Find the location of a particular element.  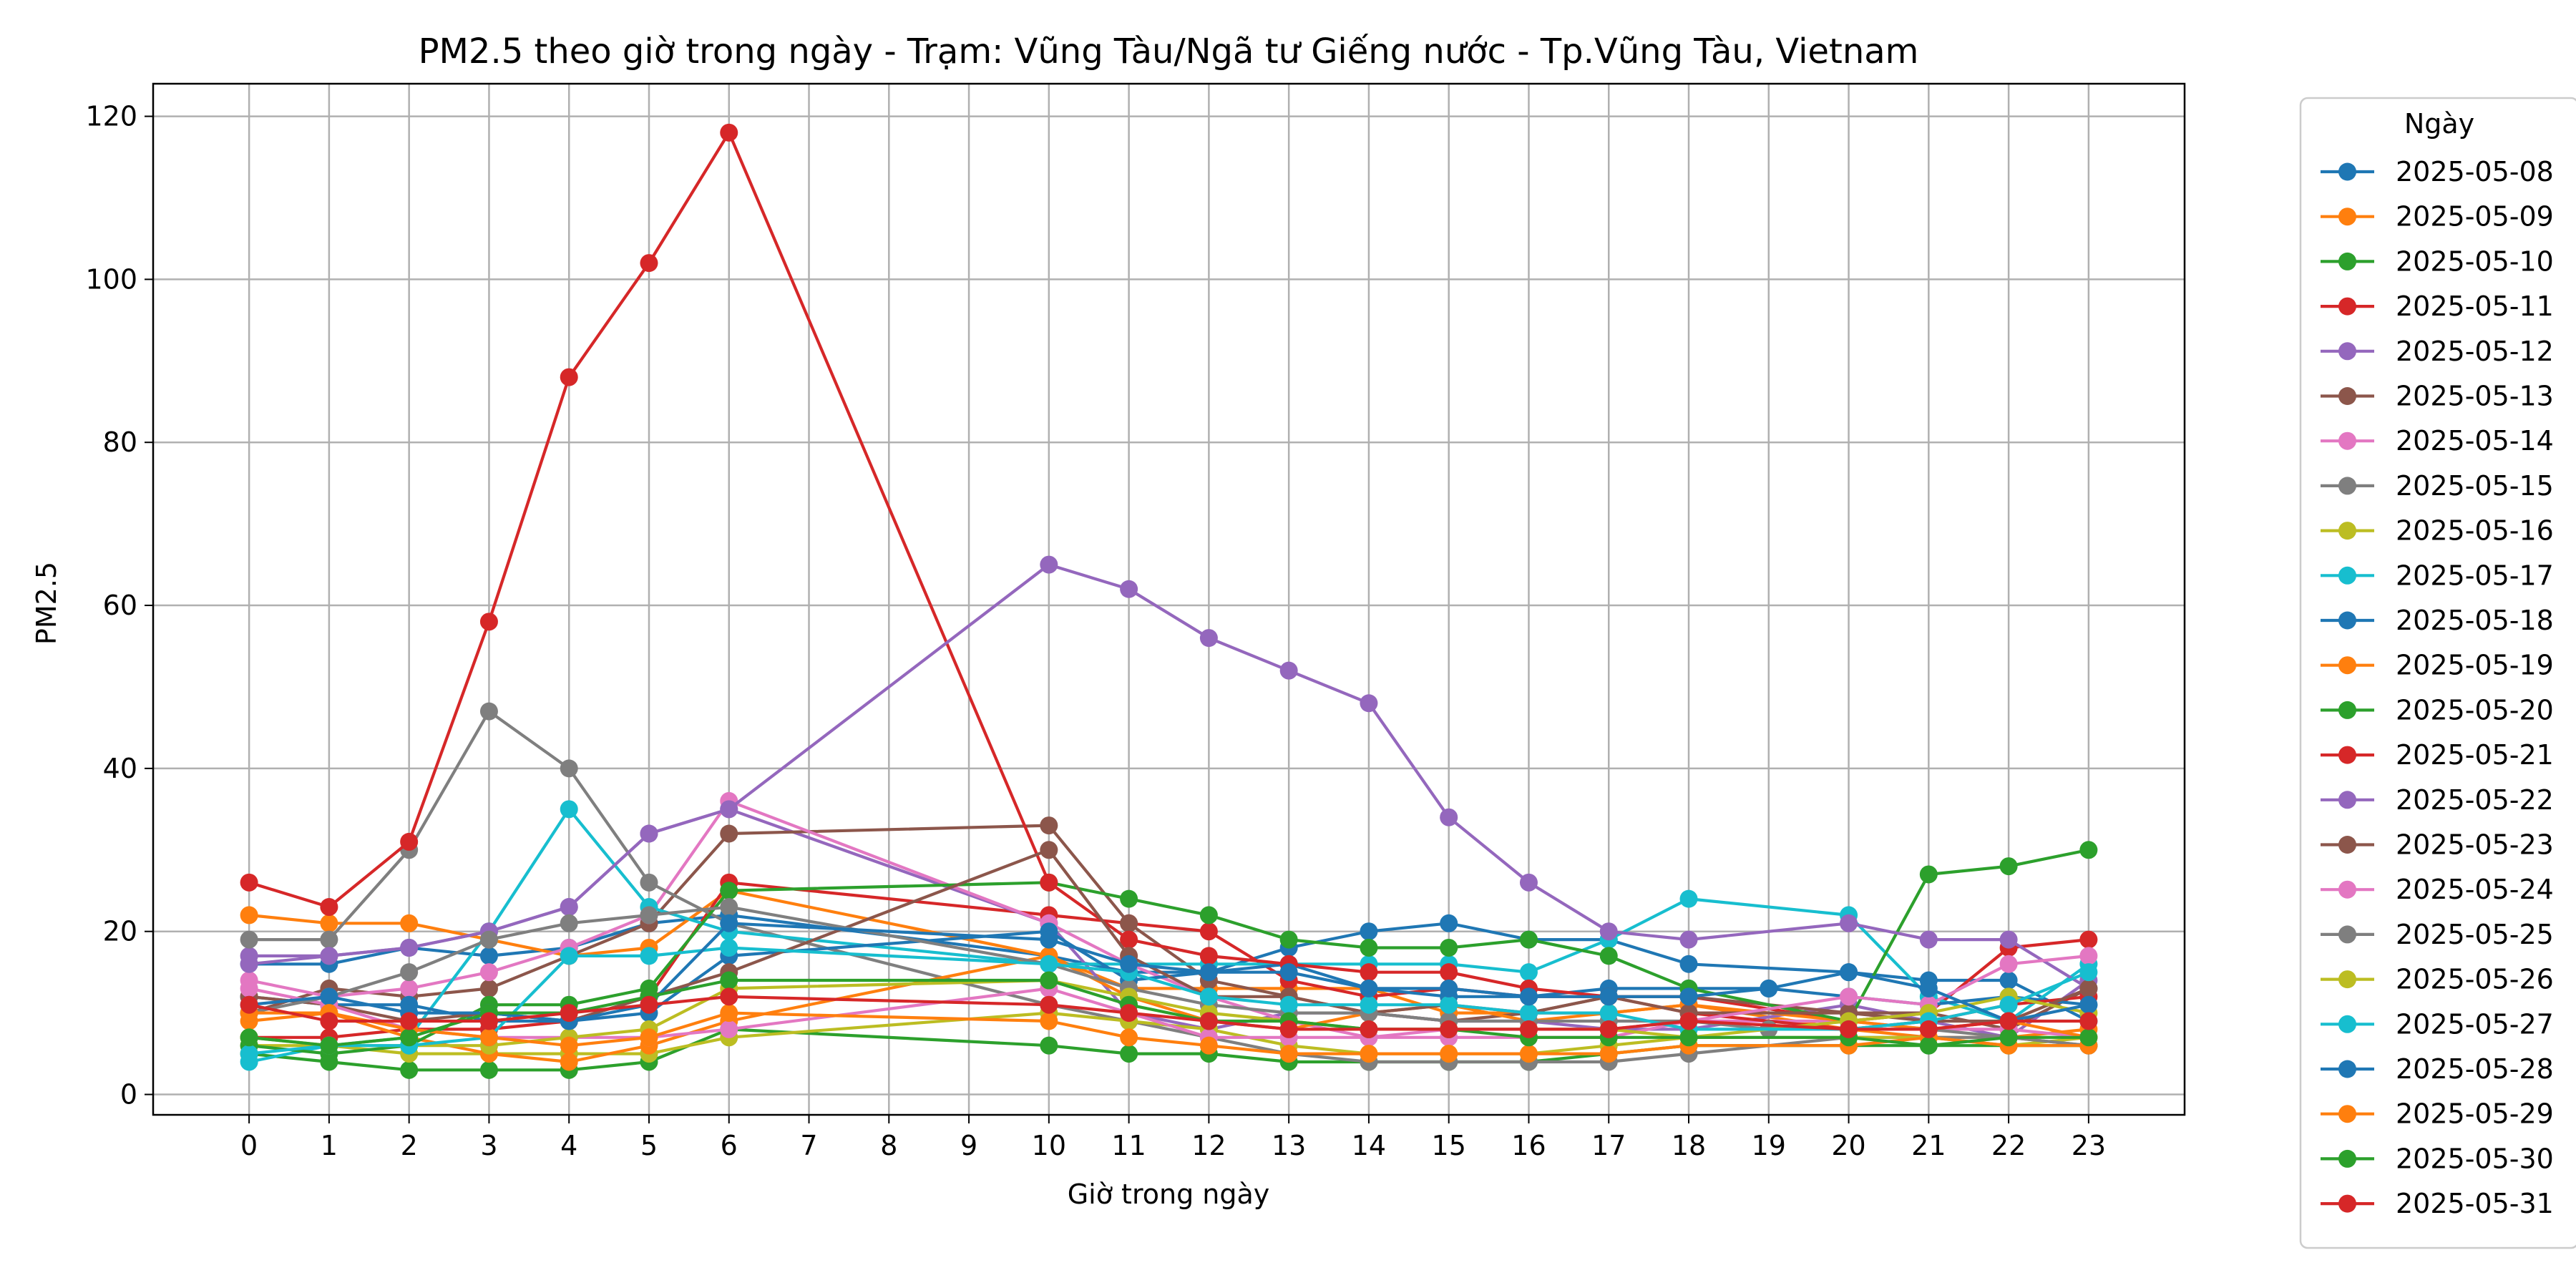

x-tick-label: 15 is located at coordinates (1449, 1145).